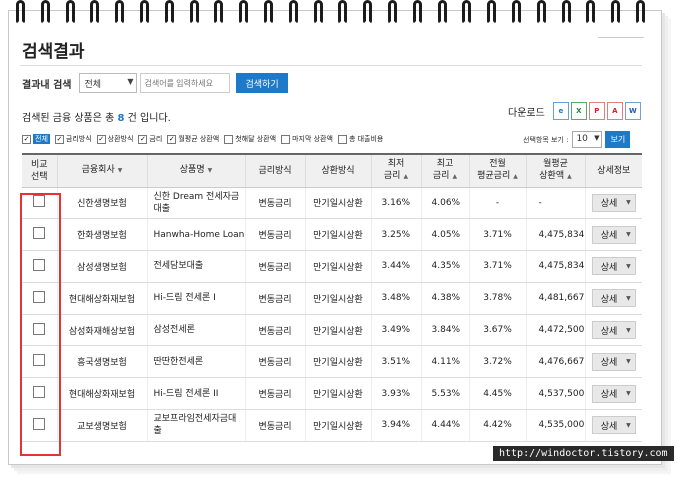  Describe the element at coordinates (444, 170) in the screenshot. I see `column-header: 최고 금리 ▲` at that location.